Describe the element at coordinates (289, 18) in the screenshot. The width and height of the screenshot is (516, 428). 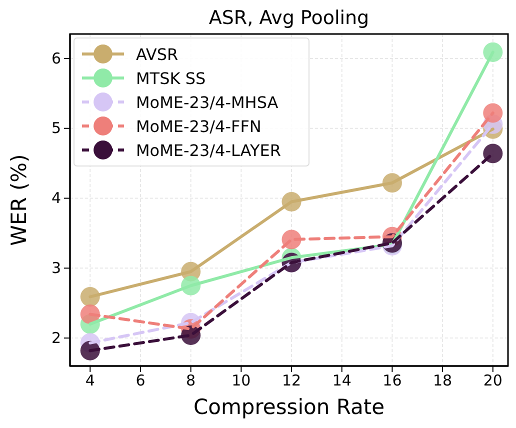
I see `chart-title: ASR, Avg Pooling` at that location.